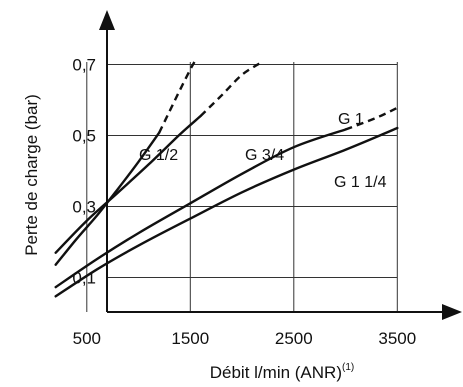 This screenshot has width=463, height=387. I want to click on x-tick-label: 2500, so click(294, 338).